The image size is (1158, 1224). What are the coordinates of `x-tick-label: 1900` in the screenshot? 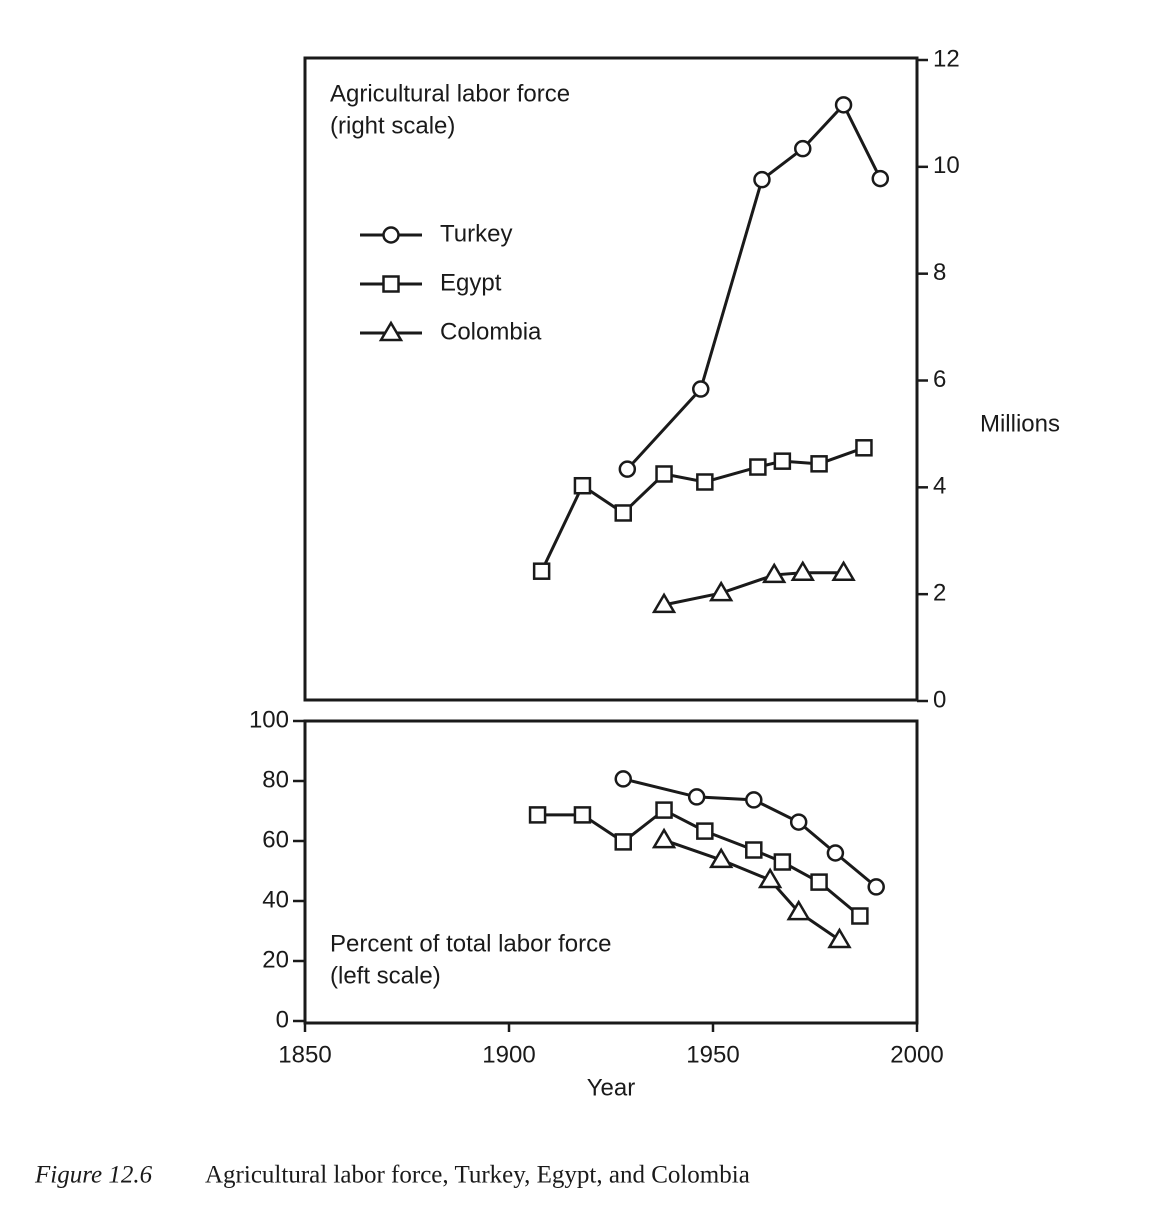 It's located at (508, 1054).